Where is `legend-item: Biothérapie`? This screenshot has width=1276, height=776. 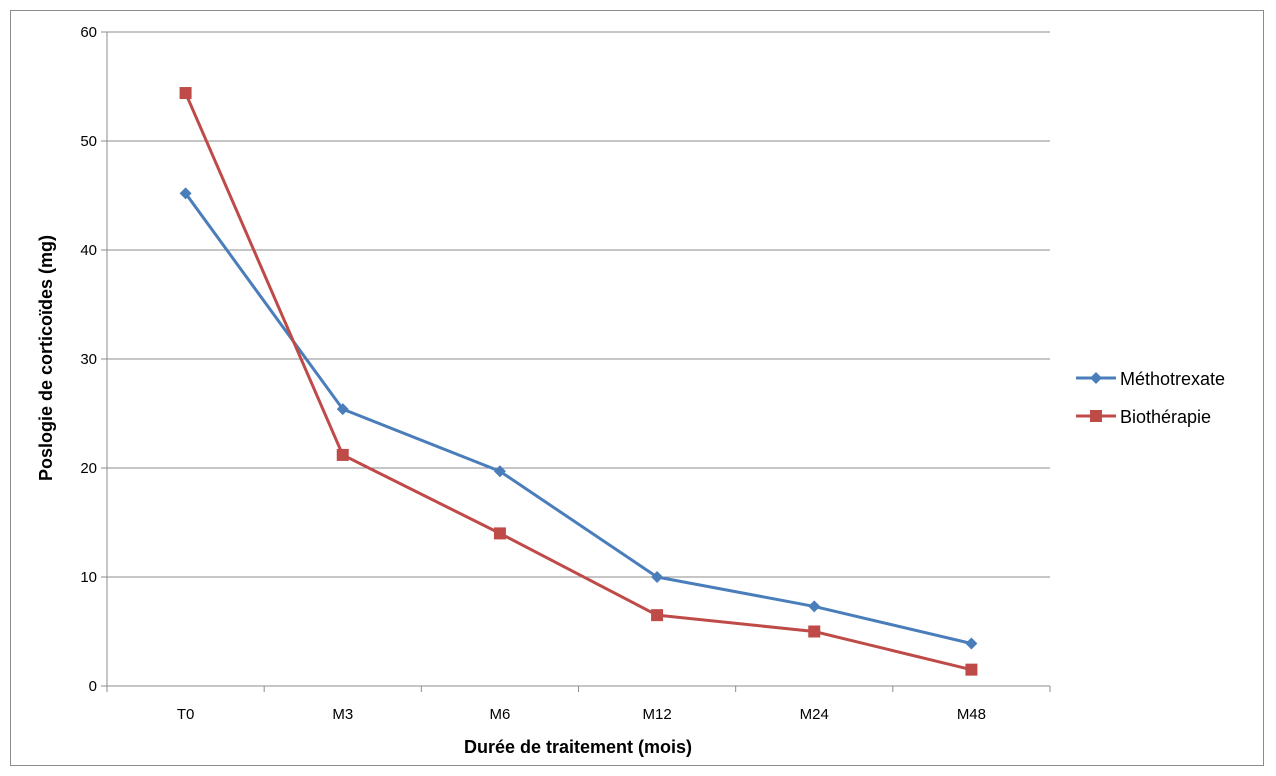 legend-item: Biothérapie is located at coordinates (1143, 417).